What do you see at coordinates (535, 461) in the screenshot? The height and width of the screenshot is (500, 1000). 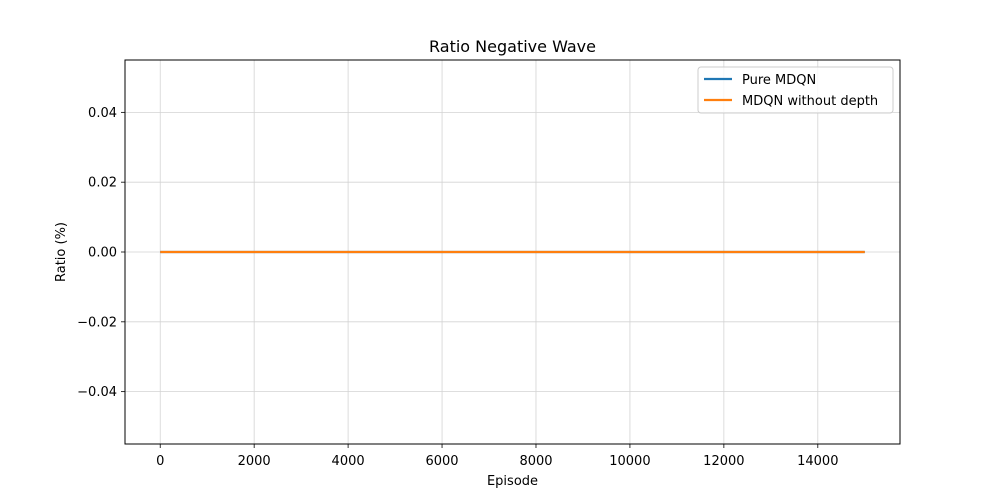 I see `x-tick-label: 8000` at bounding box center [535, 461].